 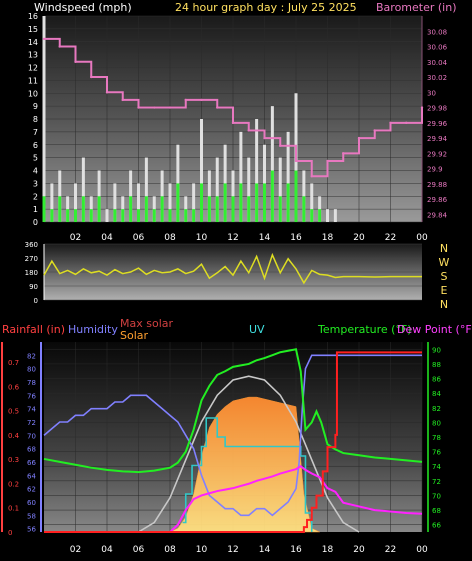 I want to click on rain-tick-label: 0.3, so click(x=13, y=460).